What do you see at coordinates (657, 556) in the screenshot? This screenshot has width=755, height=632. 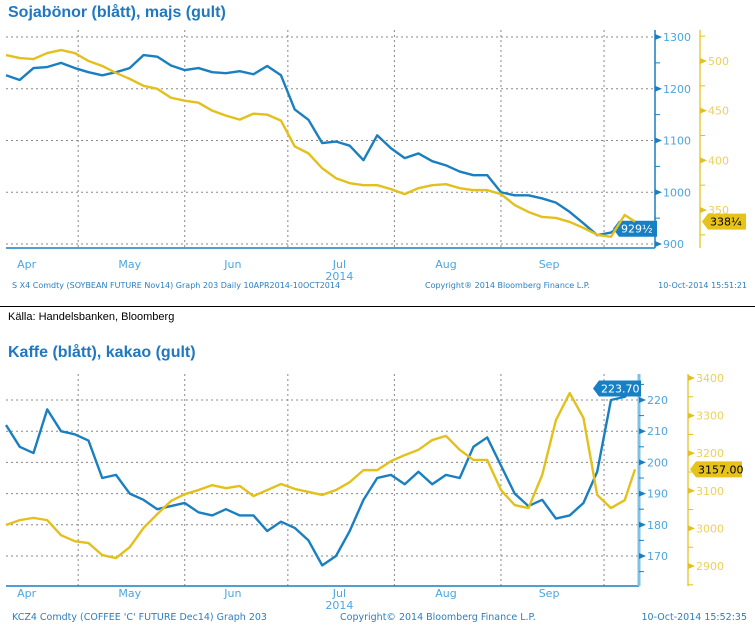 I see `left-axis-tick-label: 170` at bounding box center [657, 556].